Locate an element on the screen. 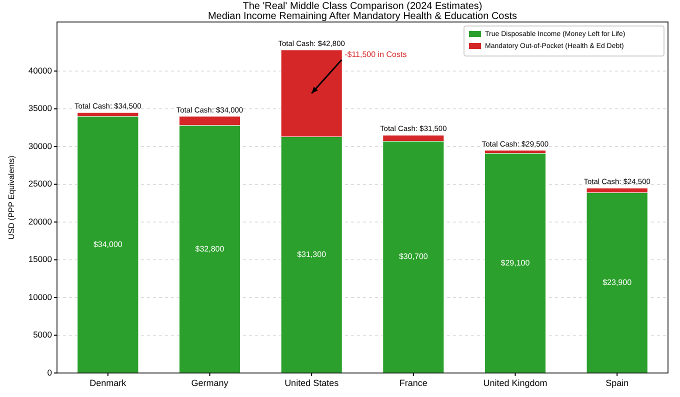  y-tick-label: 0 is located at coordinates (49, 372).